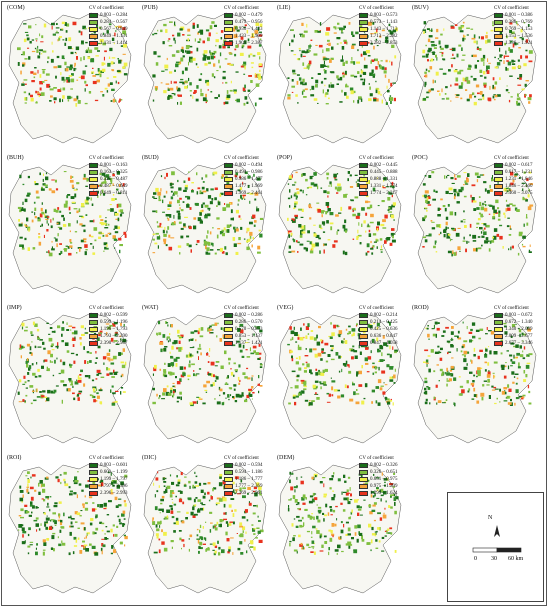 The height and width of the screenshot is (609, 550). What do you see at coordinates (249, 43) in the screenshot?
I see `legend-range: 1.909 – 2.387` at bounding box center [249, 43].